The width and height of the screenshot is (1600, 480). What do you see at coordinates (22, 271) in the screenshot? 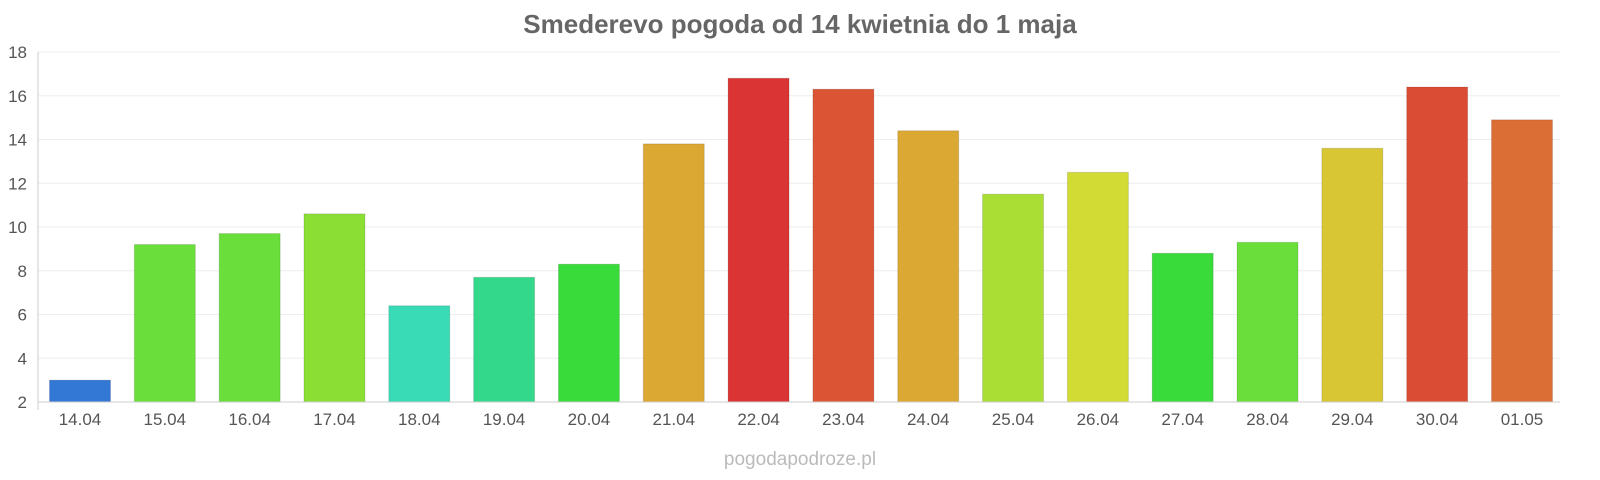
I see `y-tick-label: 8` at bounding box center [22, 271].